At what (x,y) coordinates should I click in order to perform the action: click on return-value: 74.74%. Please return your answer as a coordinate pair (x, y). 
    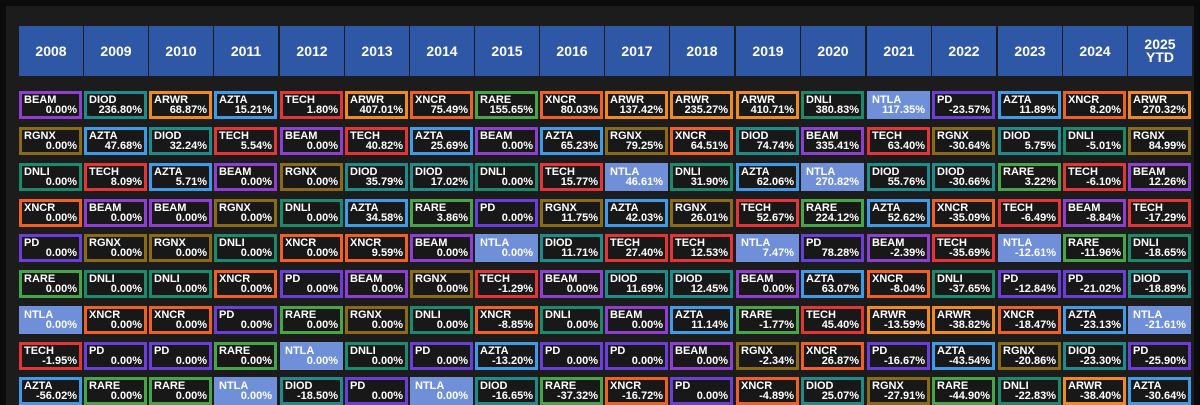
    Looking at the image, I should click on (775, 146).